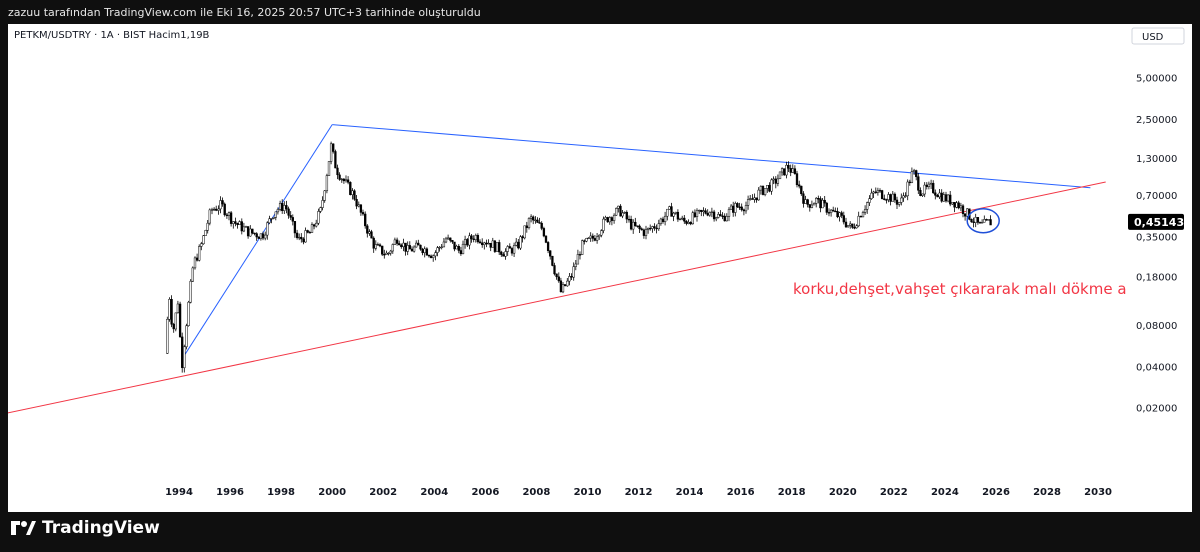  Describe the element at coordinates (1158, 36) in the screenshot. I see `currency-badge: USD` at that location.